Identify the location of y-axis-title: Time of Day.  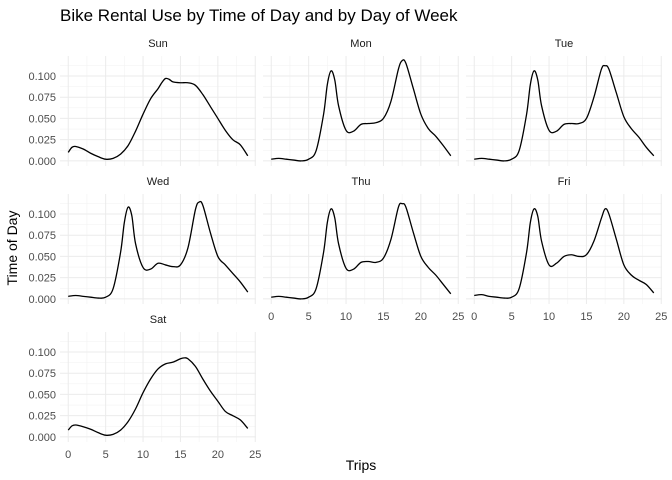
(12, 248).